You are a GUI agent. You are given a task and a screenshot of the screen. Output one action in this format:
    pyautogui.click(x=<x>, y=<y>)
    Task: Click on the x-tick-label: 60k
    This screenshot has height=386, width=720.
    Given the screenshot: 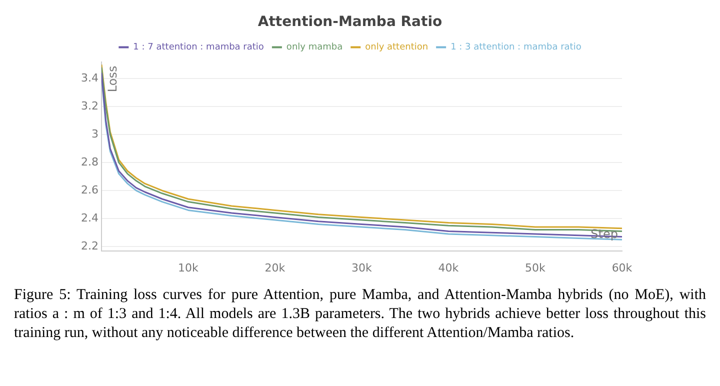 What is the action you would take?
    pyautogui.click(x=622, y=267)
    